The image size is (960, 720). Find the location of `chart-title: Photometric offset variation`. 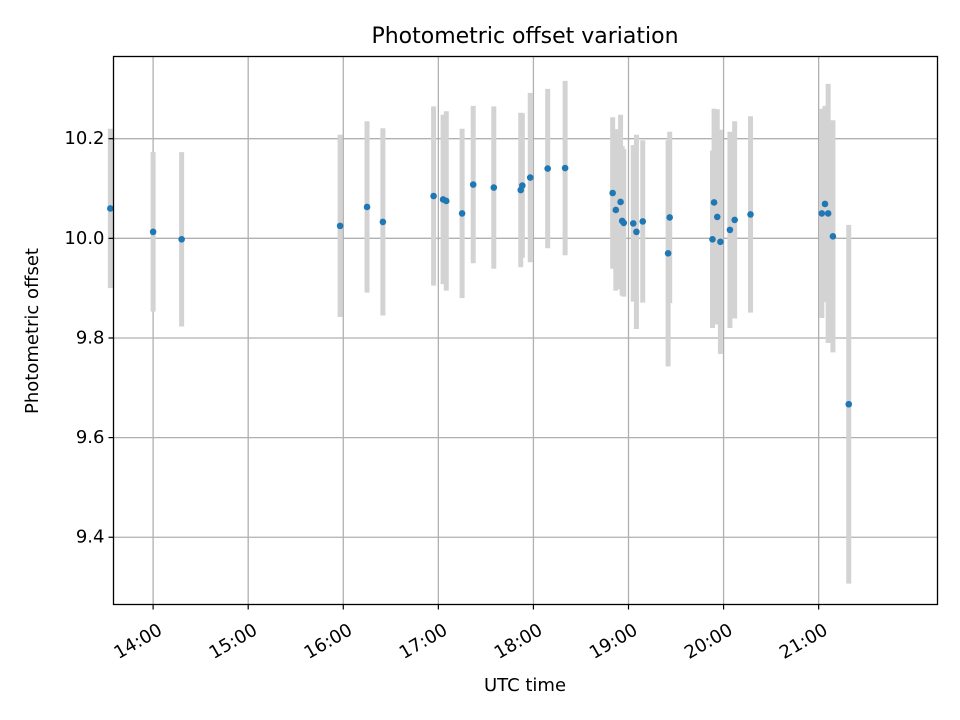

chart-title: Photometric offset variation is located at coordinates (524, 36).